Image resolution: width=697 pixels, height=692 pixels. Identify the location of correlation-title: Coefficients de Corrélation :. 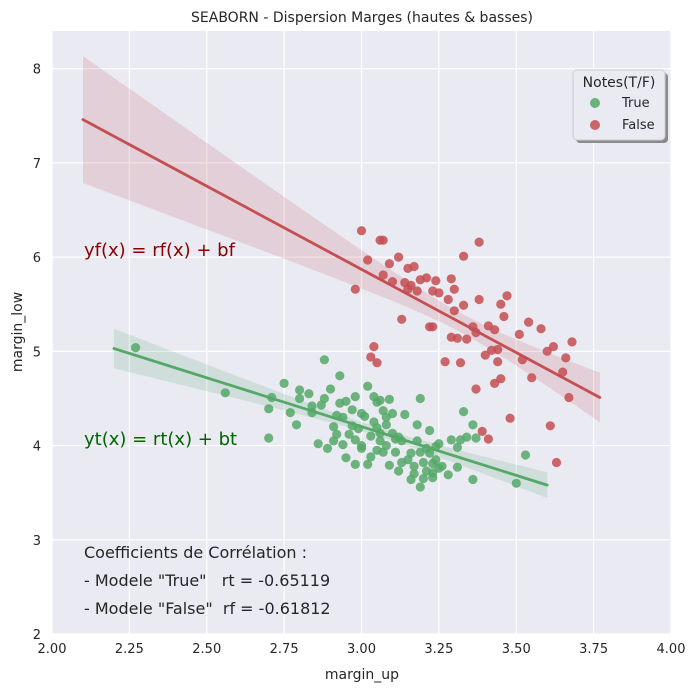
(195, 552).